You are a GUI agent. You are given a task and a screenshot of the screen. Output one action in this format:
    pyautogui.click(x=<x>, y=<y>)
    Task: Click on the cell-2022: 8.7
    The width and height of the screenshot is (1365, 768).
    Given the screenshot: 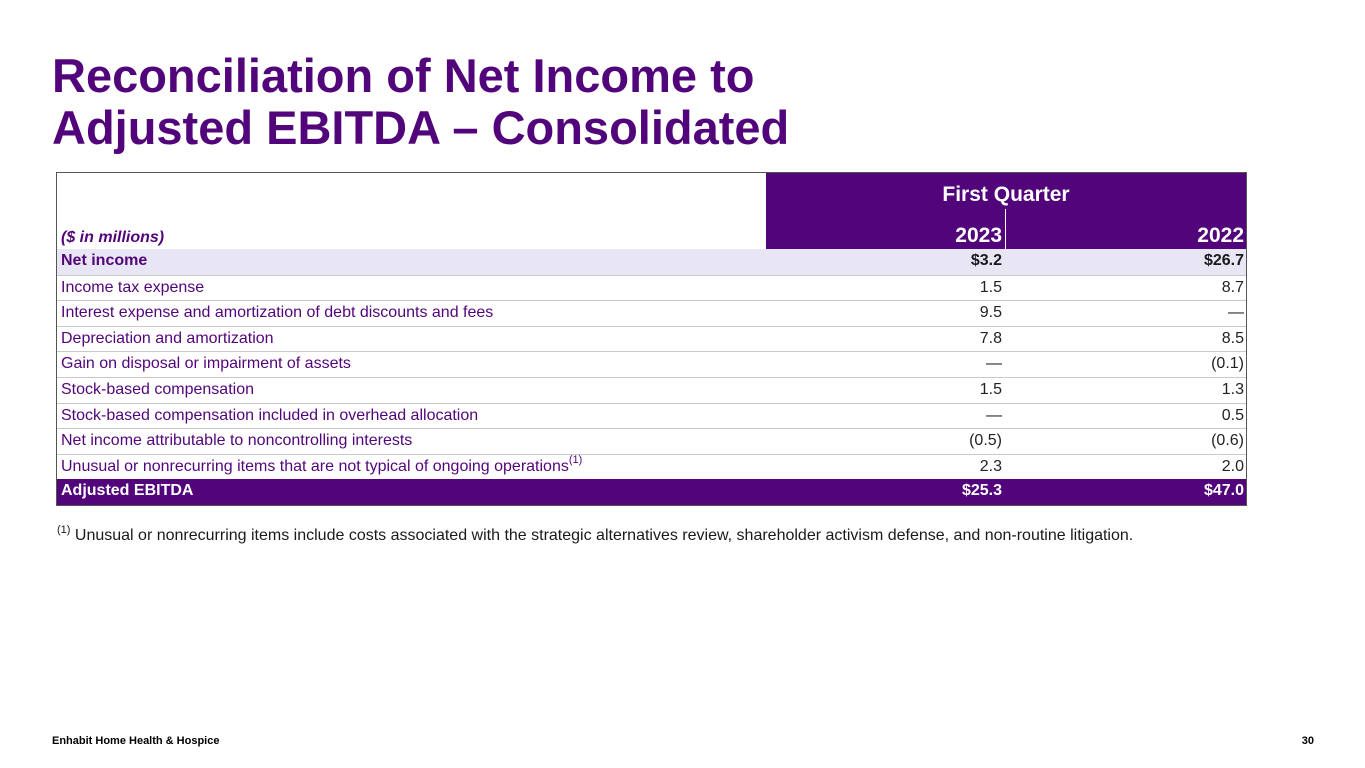 What is the action you would take?
    pyautogui.click(x=1232, y=287)
    